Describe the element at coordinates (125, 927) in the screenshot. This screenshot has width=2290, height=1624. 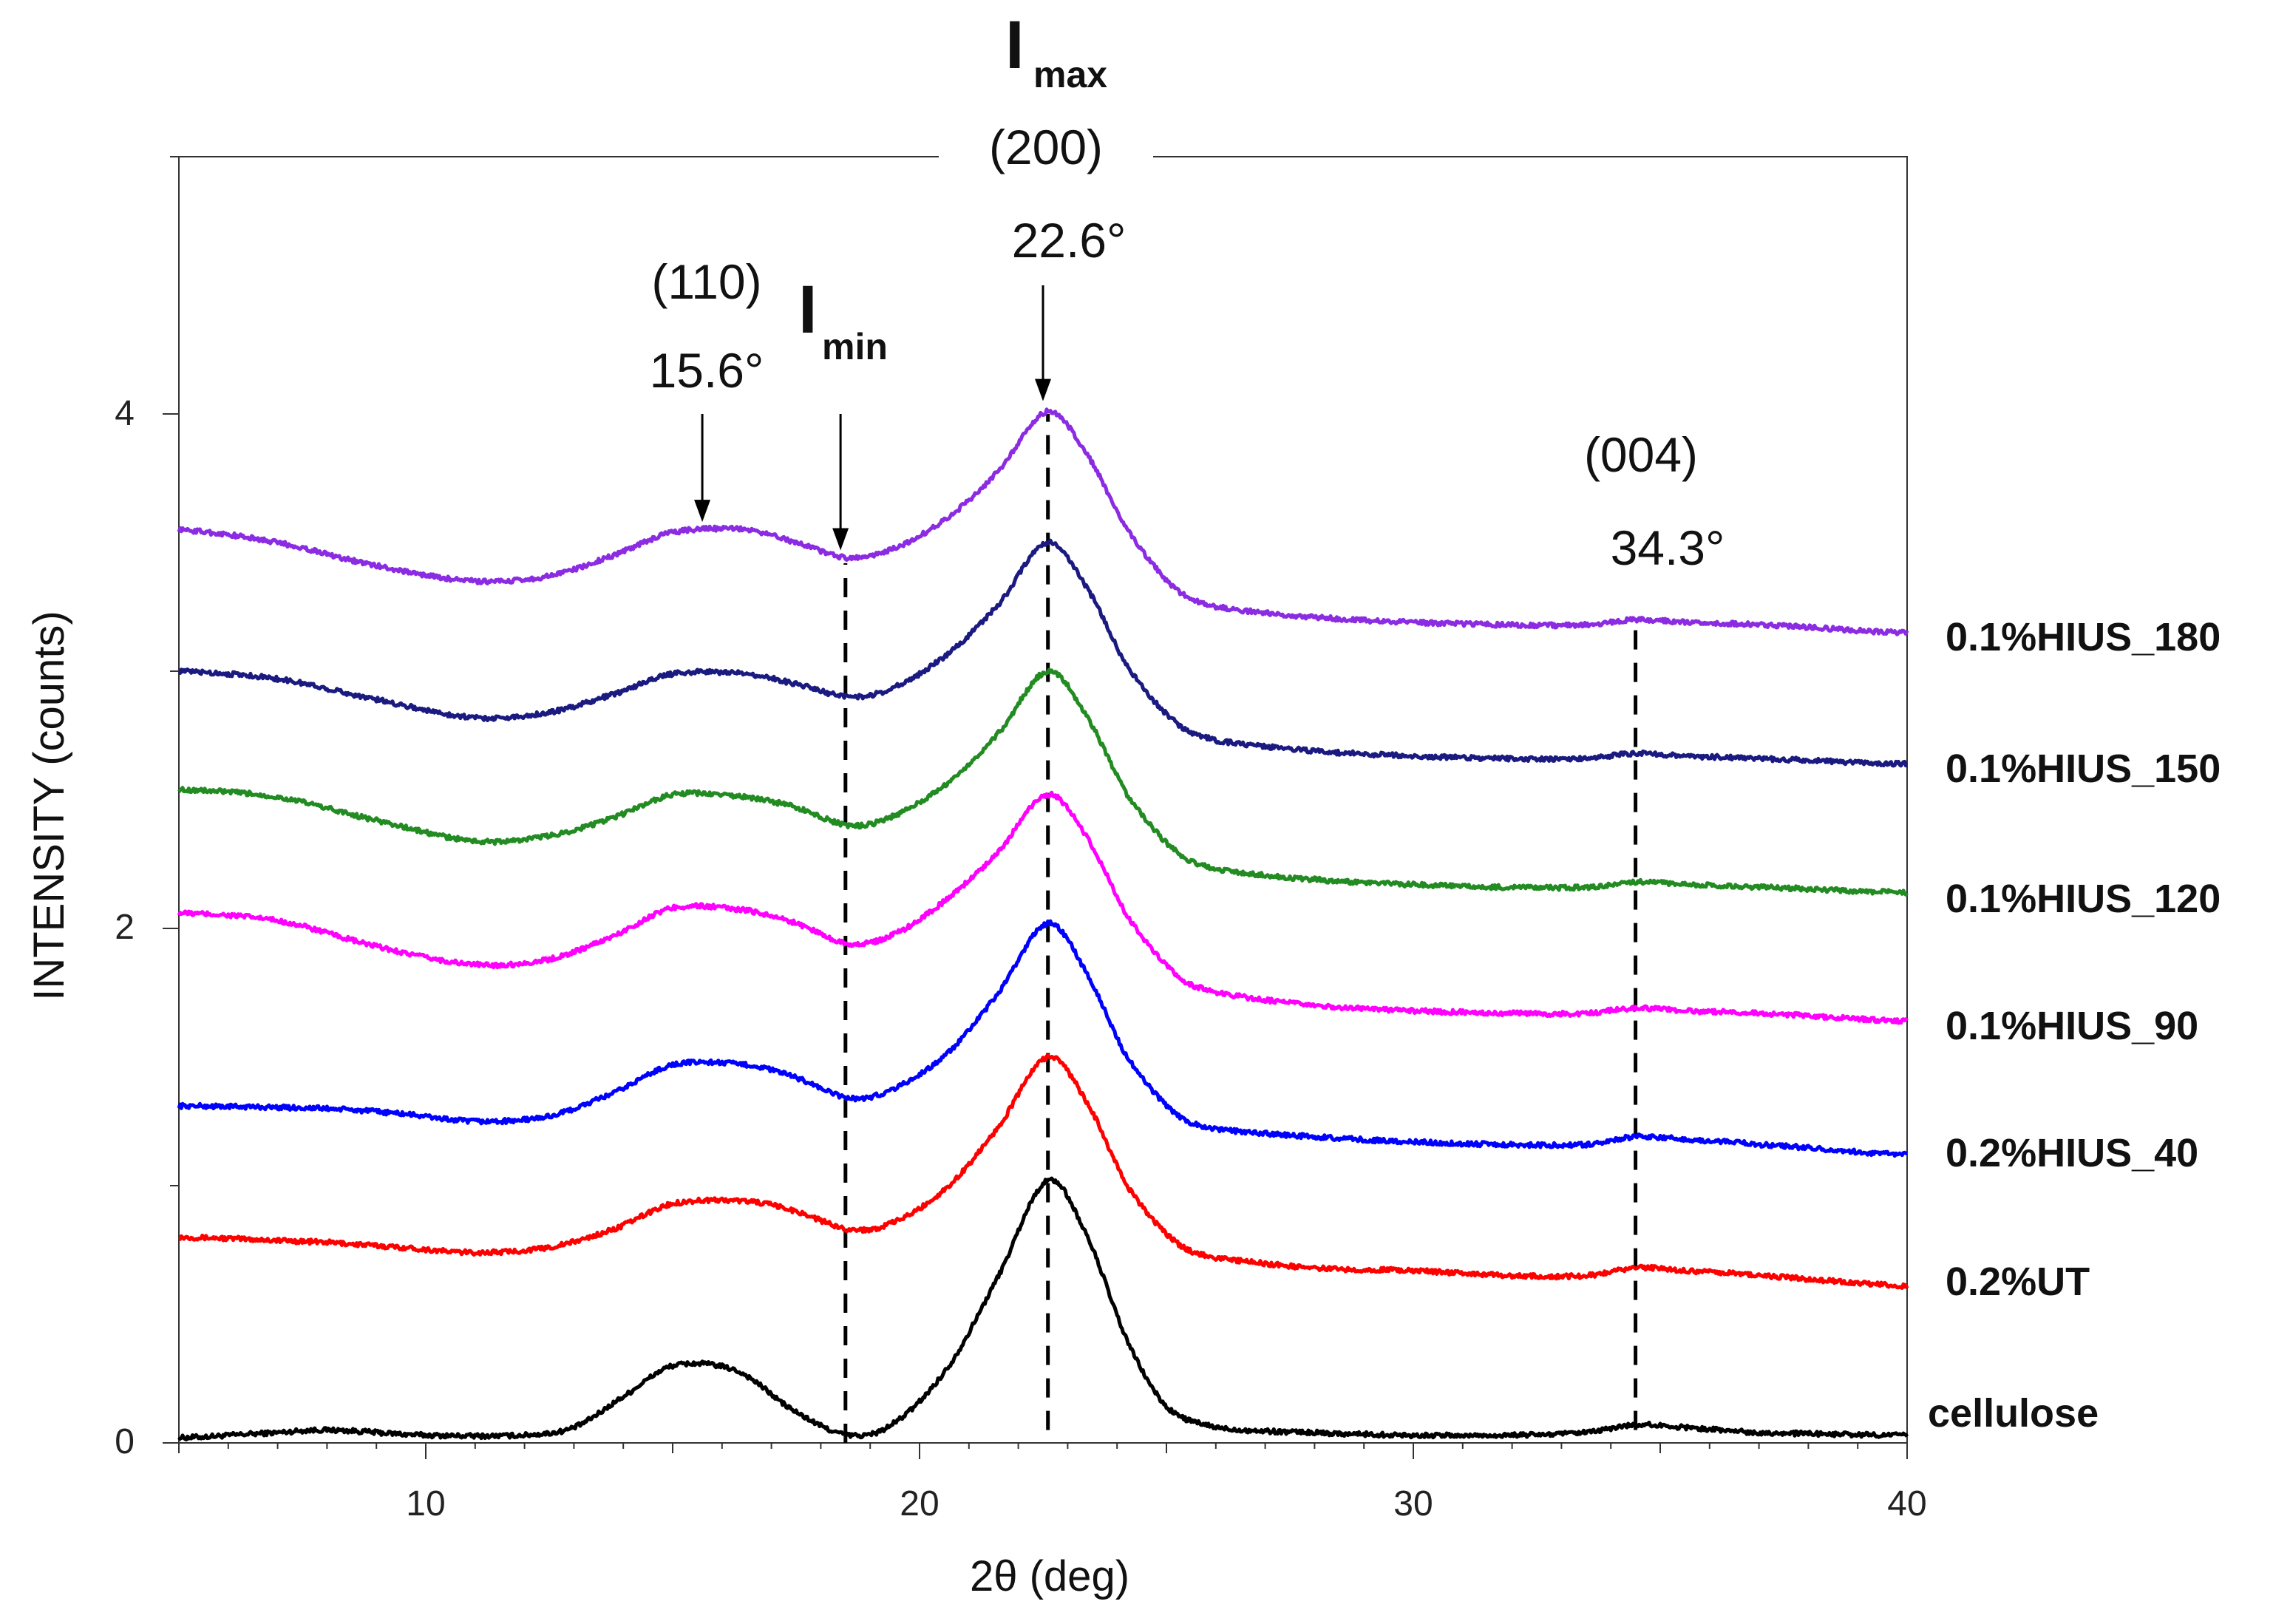
I see `y-tick-label-2: 2` at that location.